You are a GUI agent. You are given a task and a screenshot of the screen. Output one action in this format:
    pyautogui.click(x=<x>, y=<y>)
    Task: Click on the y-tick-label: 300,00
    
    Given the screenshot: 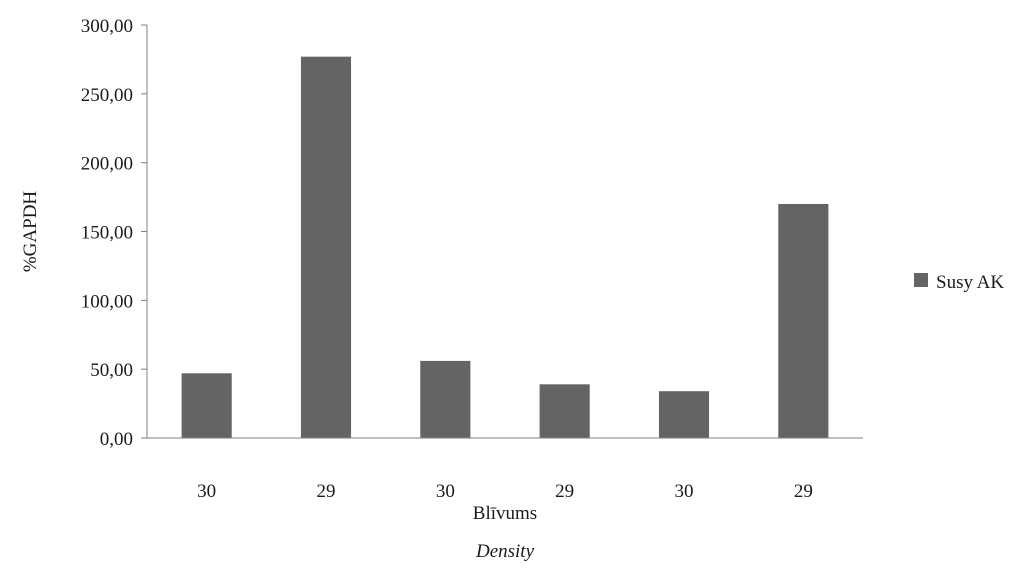 What is the action you would take?
    pyautogui.click(x=107, y=26)
    